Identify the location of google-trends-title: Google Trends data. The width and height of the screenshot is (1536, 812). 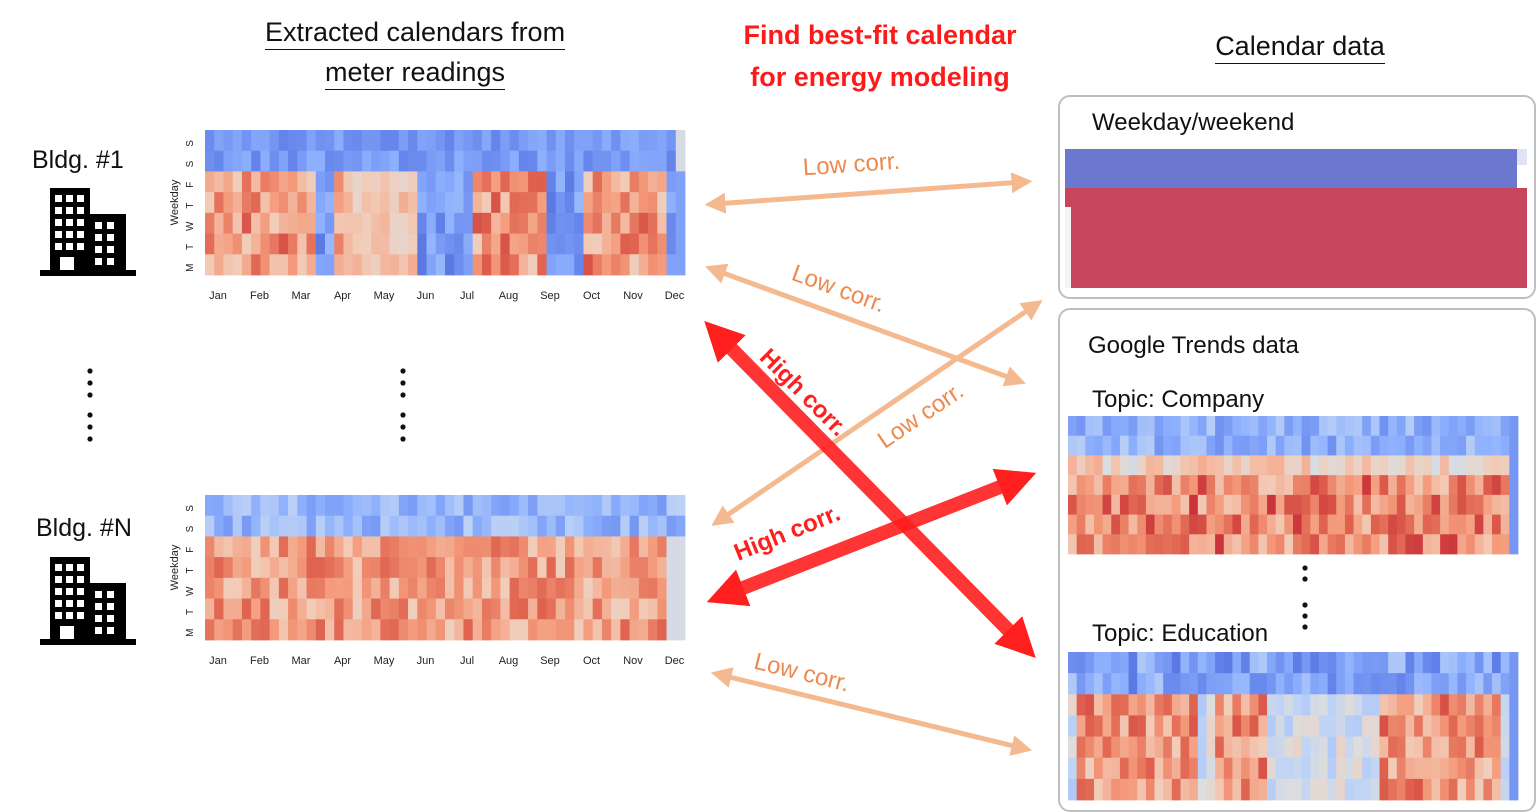
(1193, 345).